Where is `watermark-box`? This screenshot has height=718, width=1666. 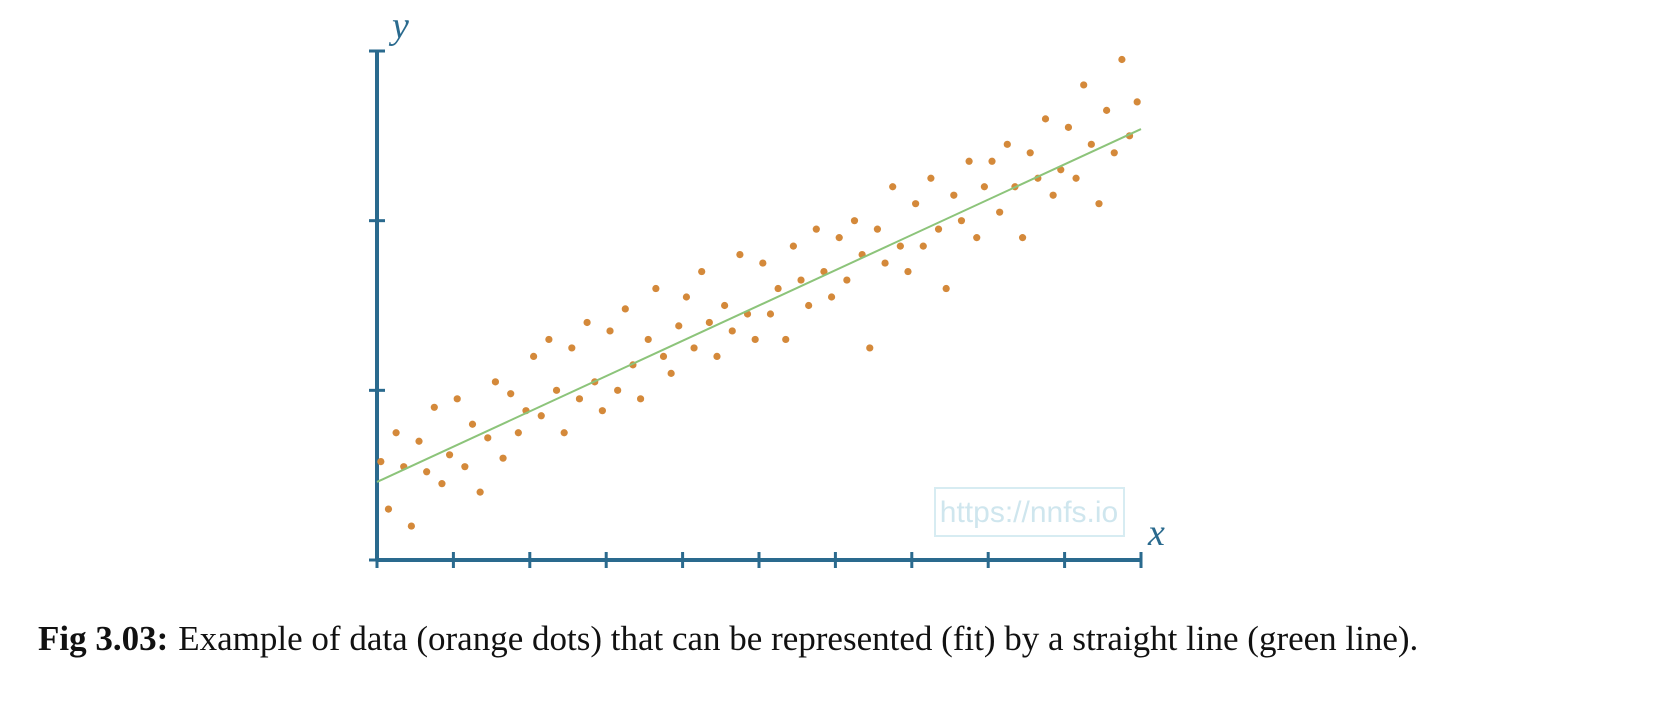 watermark-box is located at coordinates (1029, 512).